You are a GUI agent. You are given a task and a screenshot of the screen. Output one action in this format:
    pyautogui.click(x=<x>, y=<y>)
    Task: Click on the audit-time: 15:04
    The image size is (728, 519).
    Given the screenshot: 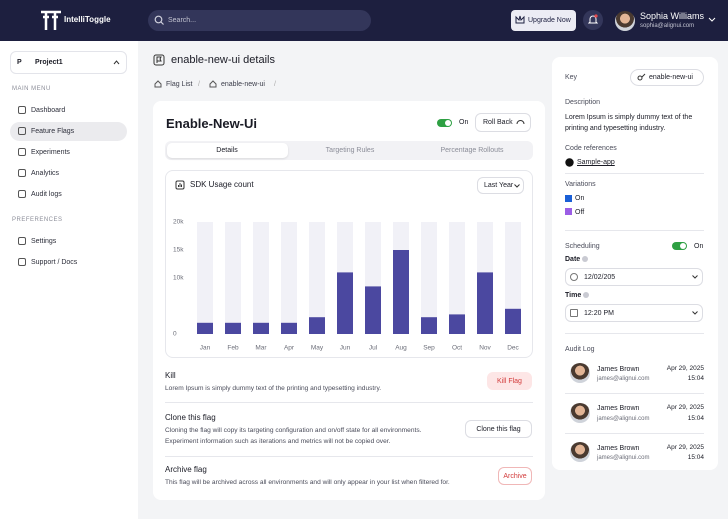 What is the action you would take?
    pyautogui.click(x=695, y=418)
    